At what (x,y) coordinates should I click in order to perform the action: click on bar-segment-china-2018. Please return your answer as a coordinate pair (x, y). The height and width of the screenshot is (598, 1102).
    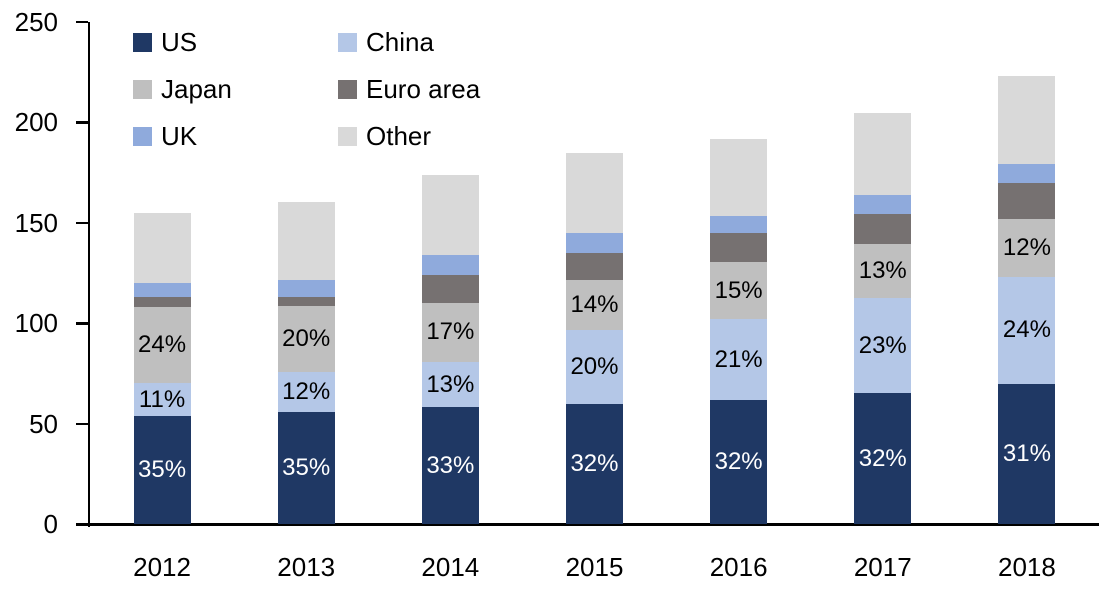
    Looking at the image, I should click on (1027, 330).